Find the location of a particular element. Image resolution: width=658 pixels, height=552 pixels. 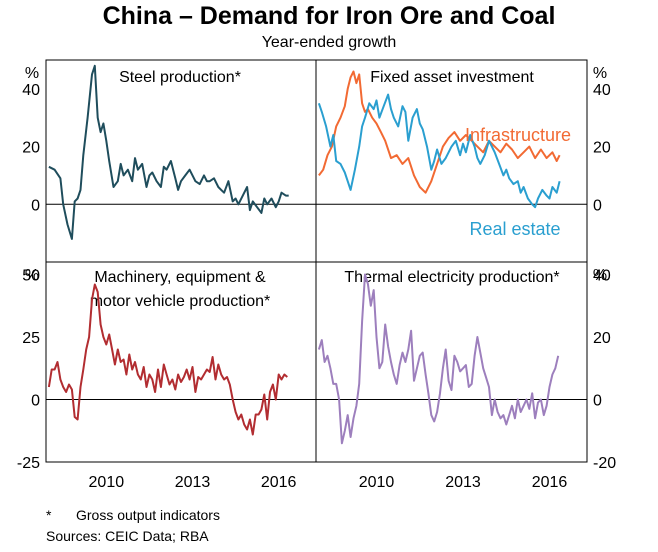

chart-title: China – Demand for Iron Ore and Coal is located at coordinates (329, 16).